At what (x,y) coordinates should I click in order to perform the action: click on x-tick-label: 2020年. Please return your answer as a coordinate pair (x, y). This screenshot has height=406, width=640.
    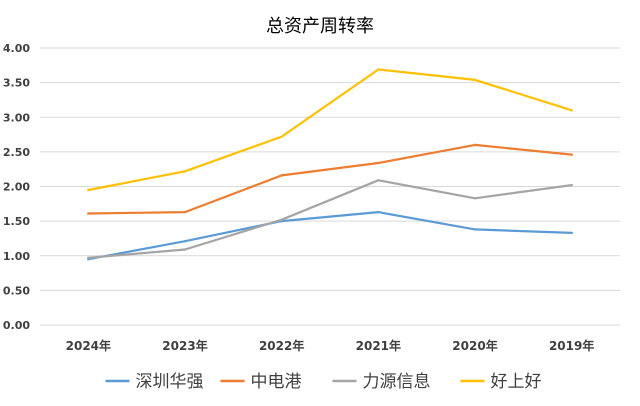
    Looking at the image, I should click on (474, 345).